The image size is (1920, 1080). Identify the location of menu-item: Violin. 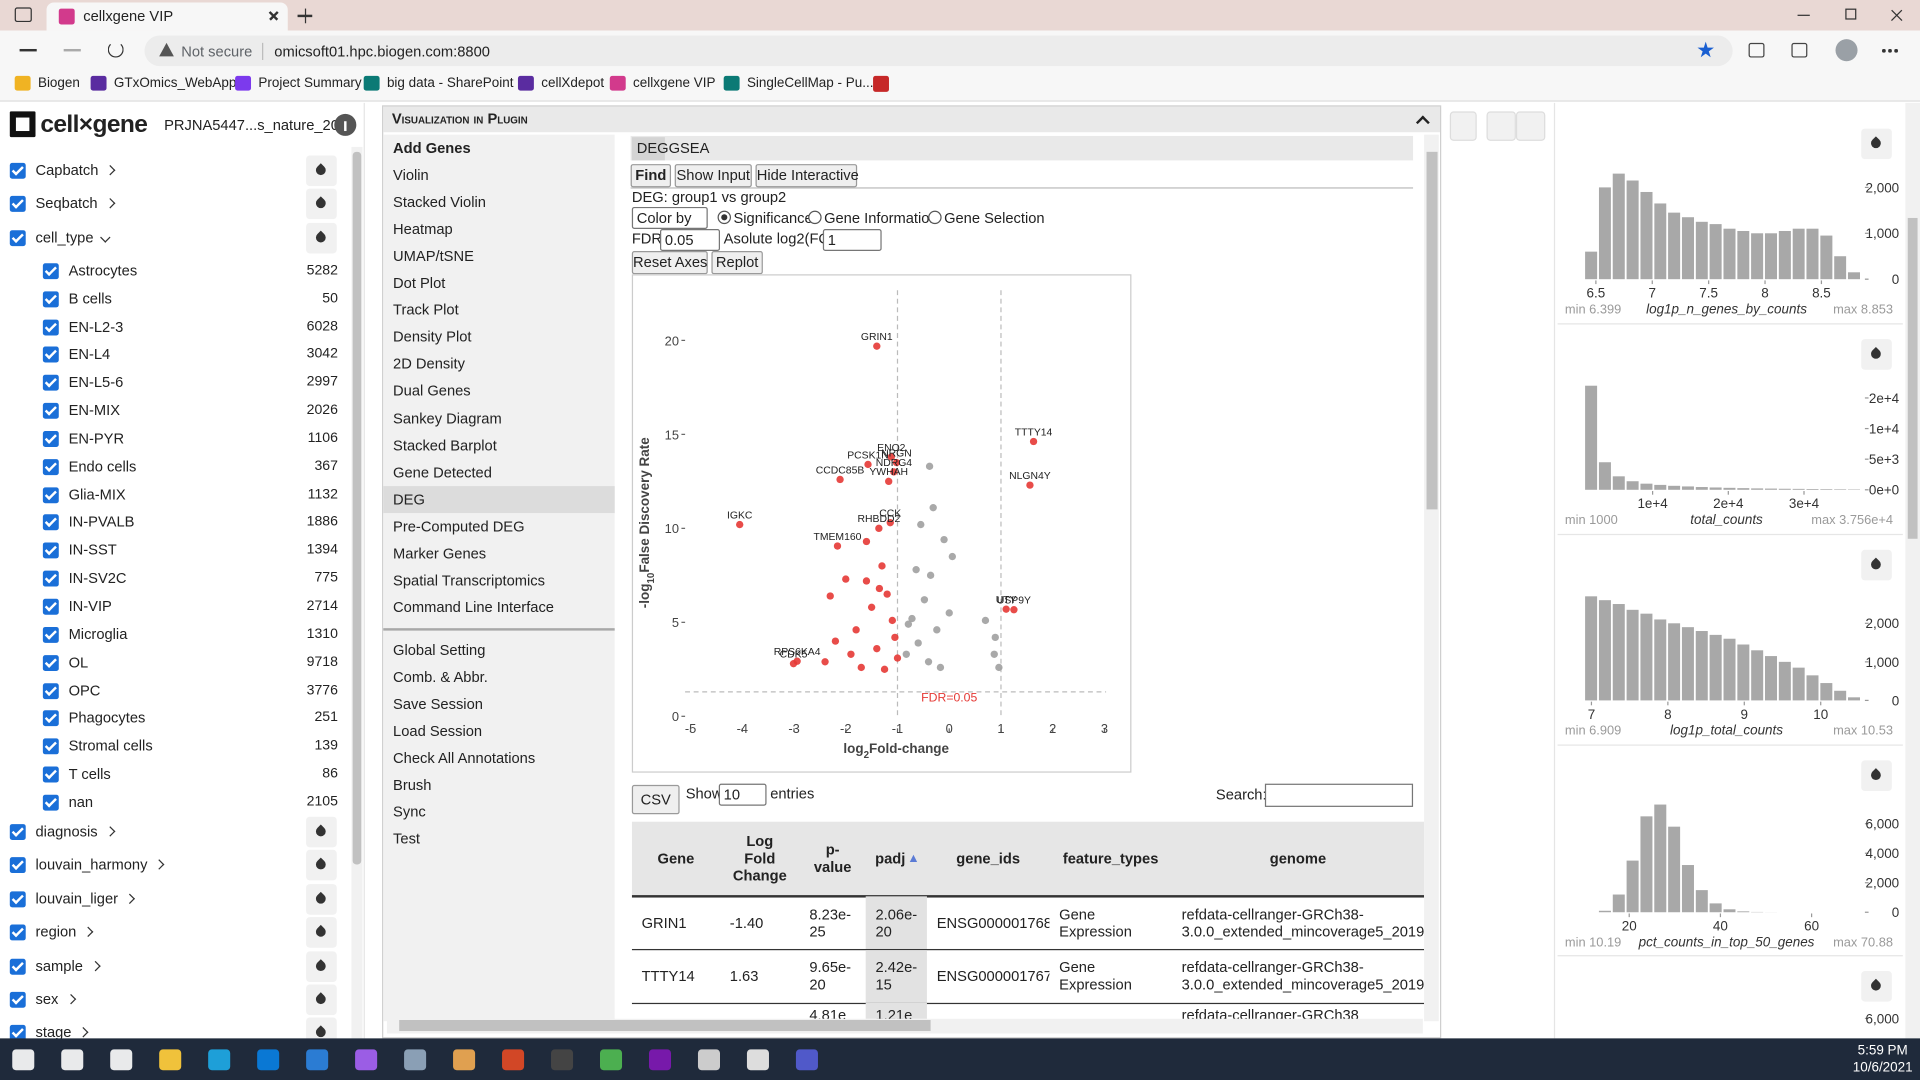
(411, 175).